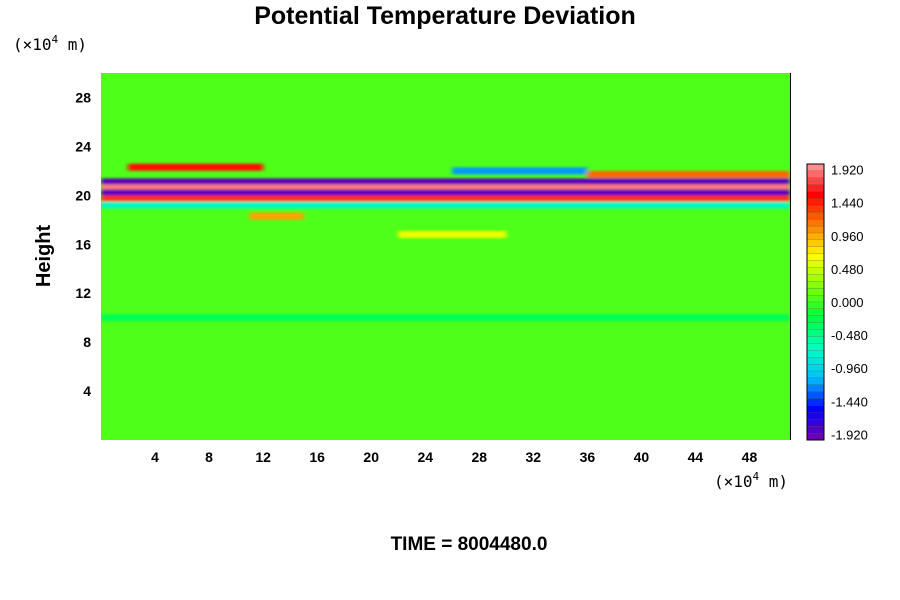 This screenshot has height=600, width=900. What do you see at coordinates (50, 43) in the screenshot?
I see `y-axis-unit: (×104 m)` at bounding box center [50, 43].